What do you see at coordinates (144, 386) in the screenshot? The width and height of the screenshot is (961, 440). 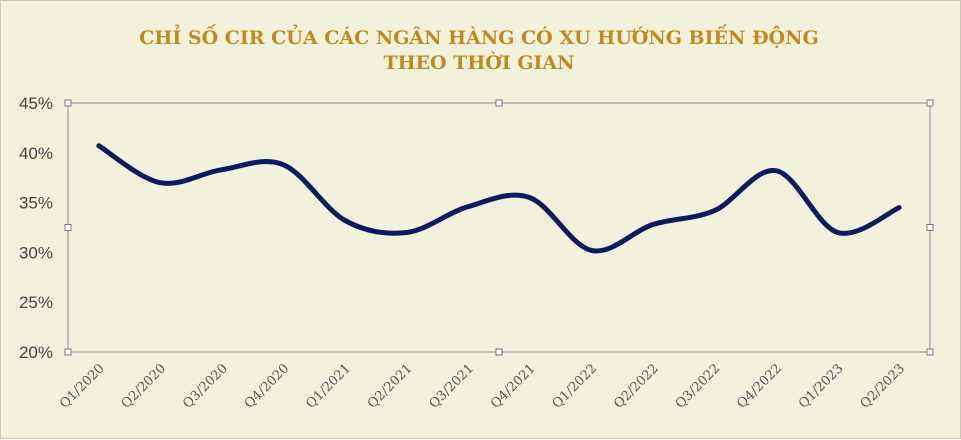 I see `x-tick-label: Q2/2020` at bounding box center [144, 386].